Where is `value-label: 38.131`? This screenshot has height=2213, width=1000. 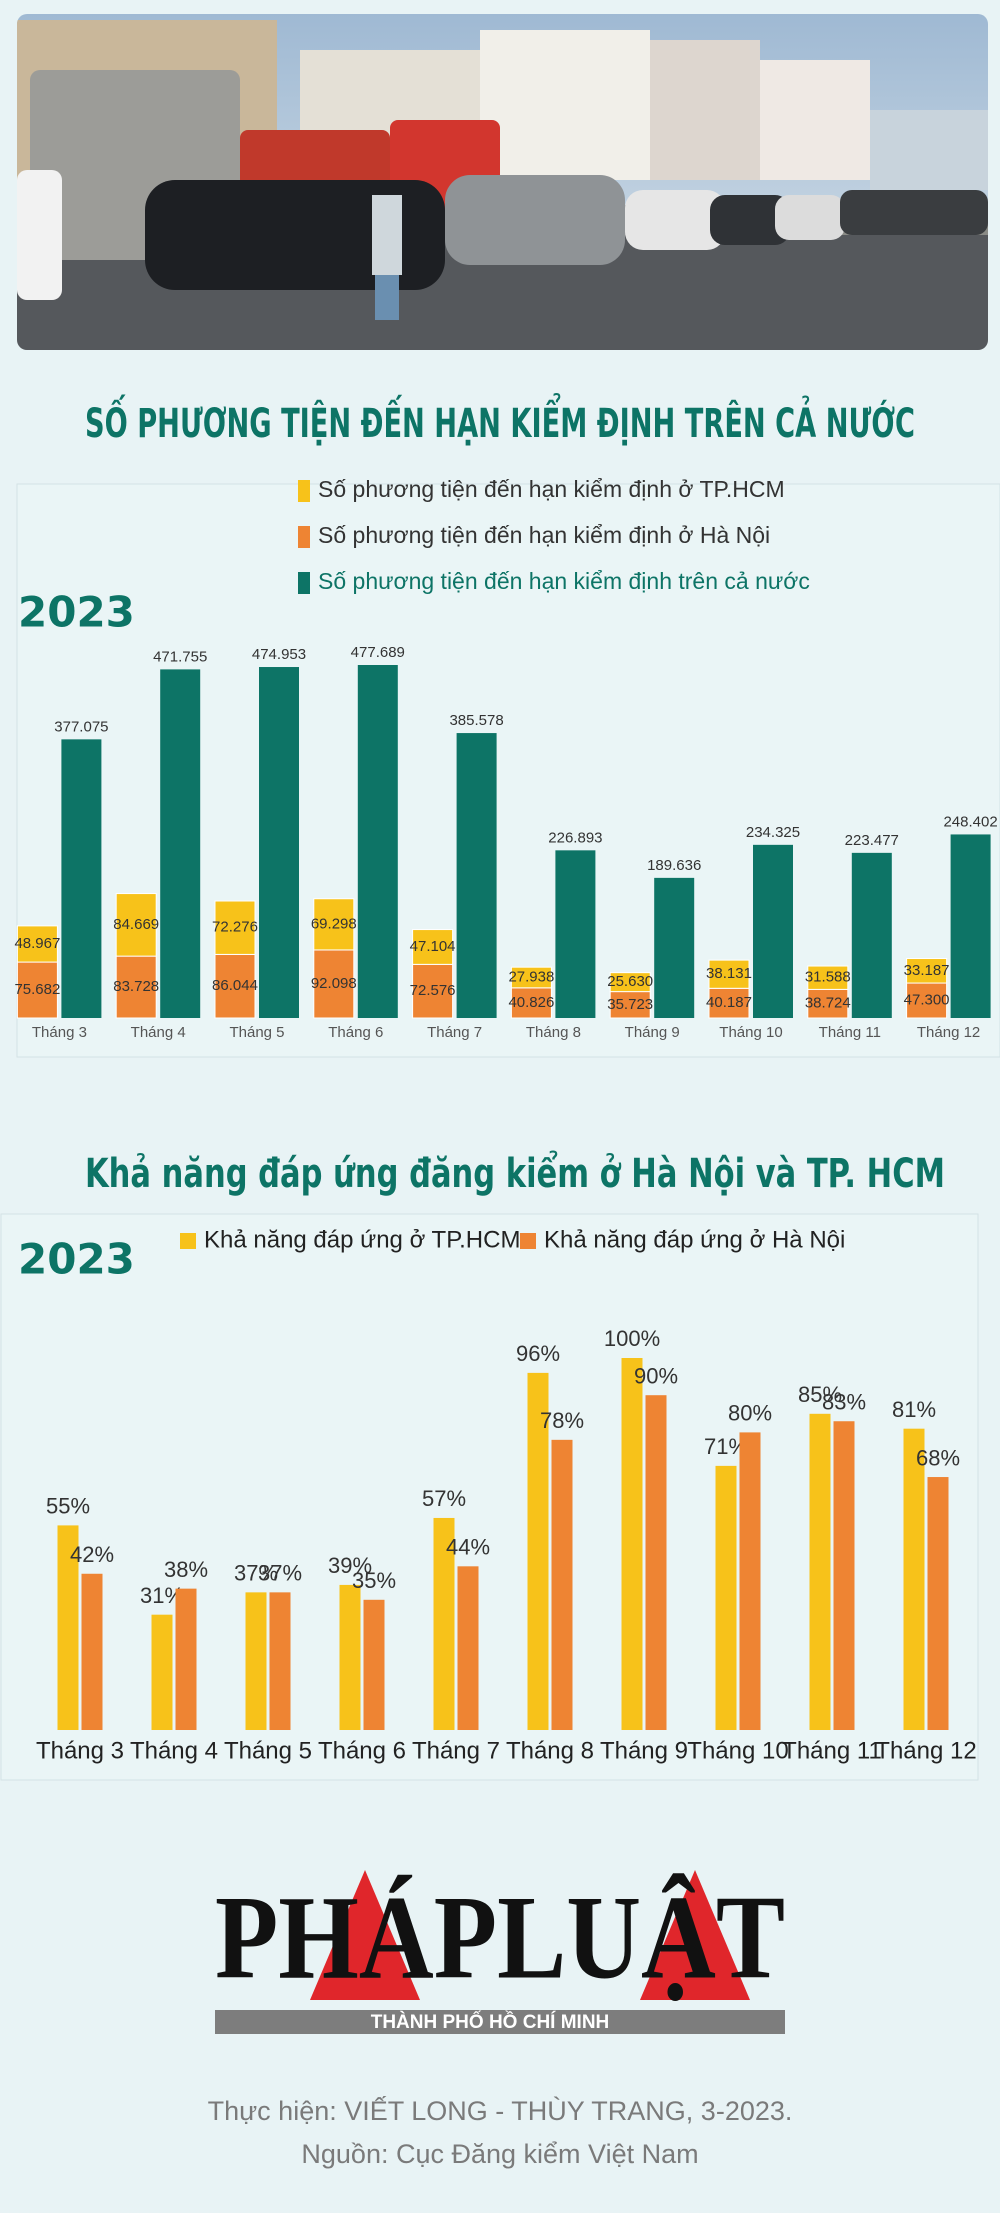
value-label: 38.131 is located at coordinates (729, 973).